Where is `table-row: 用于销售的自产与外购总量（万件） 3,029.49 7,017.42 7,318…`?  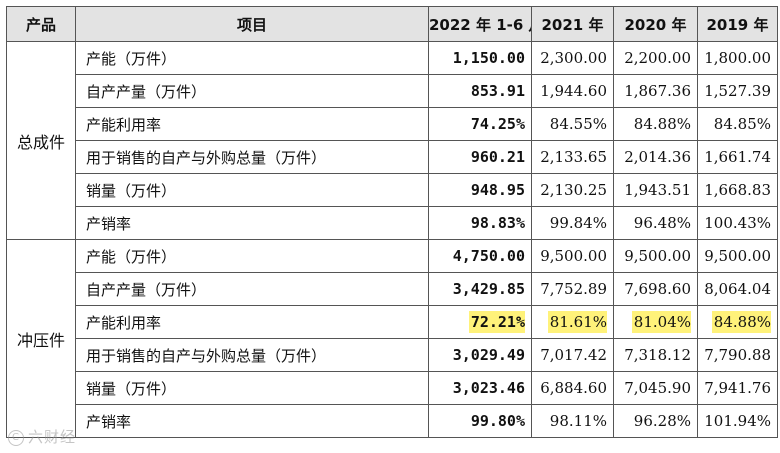
table-row: 用于销售的自产与外购总量（万件） 3,029.49 7,017.42 7,318… is located at coordinates (392, 355).